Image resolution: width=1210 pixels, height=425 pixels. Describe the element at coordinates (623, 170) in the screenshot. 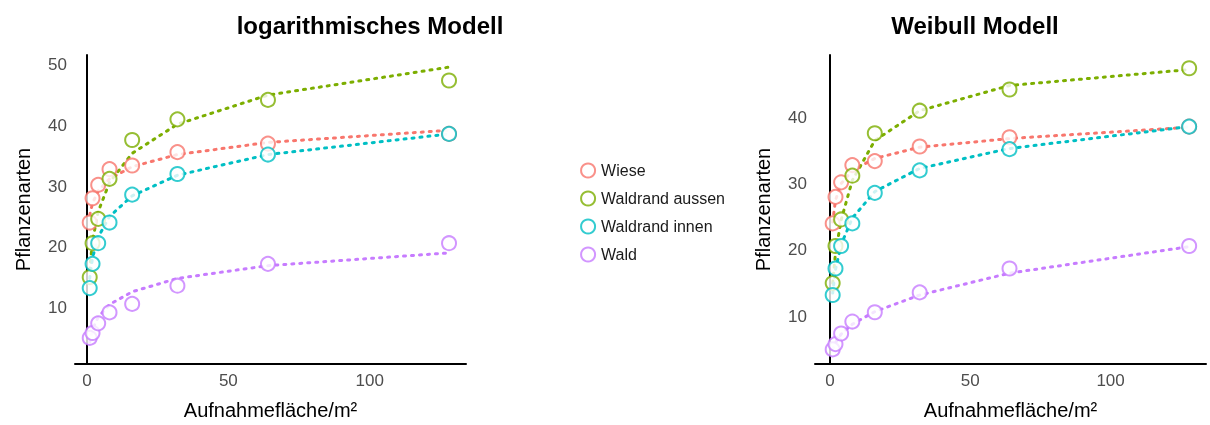

I see `legend-label: Wiese` at that location.